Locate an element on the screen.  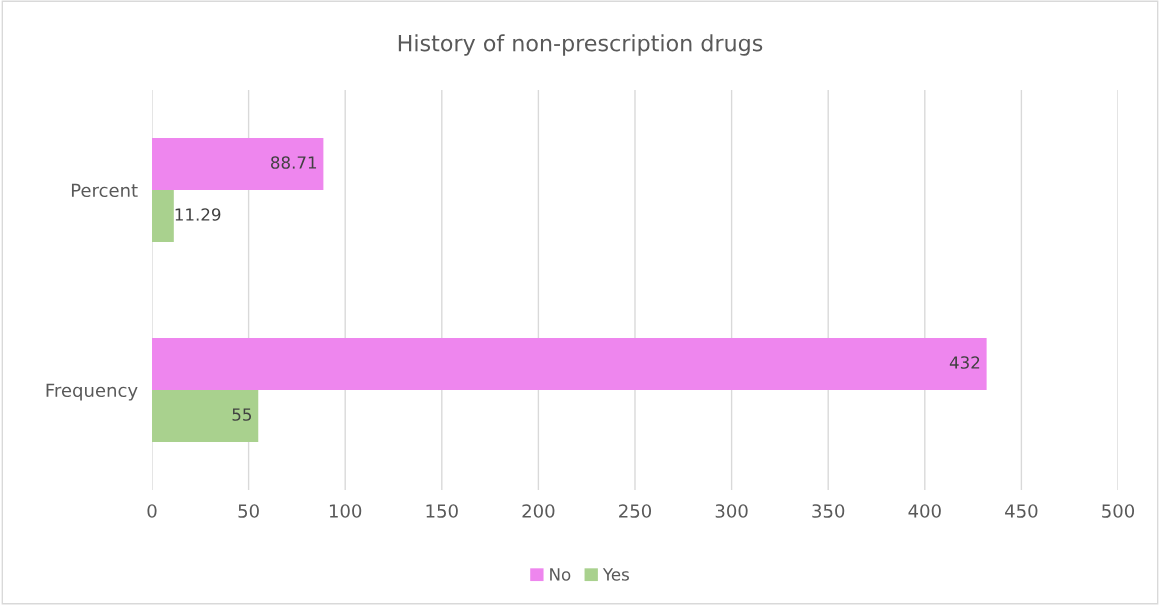
x-tick-label: 450 is located at coordinates (1021, 511).